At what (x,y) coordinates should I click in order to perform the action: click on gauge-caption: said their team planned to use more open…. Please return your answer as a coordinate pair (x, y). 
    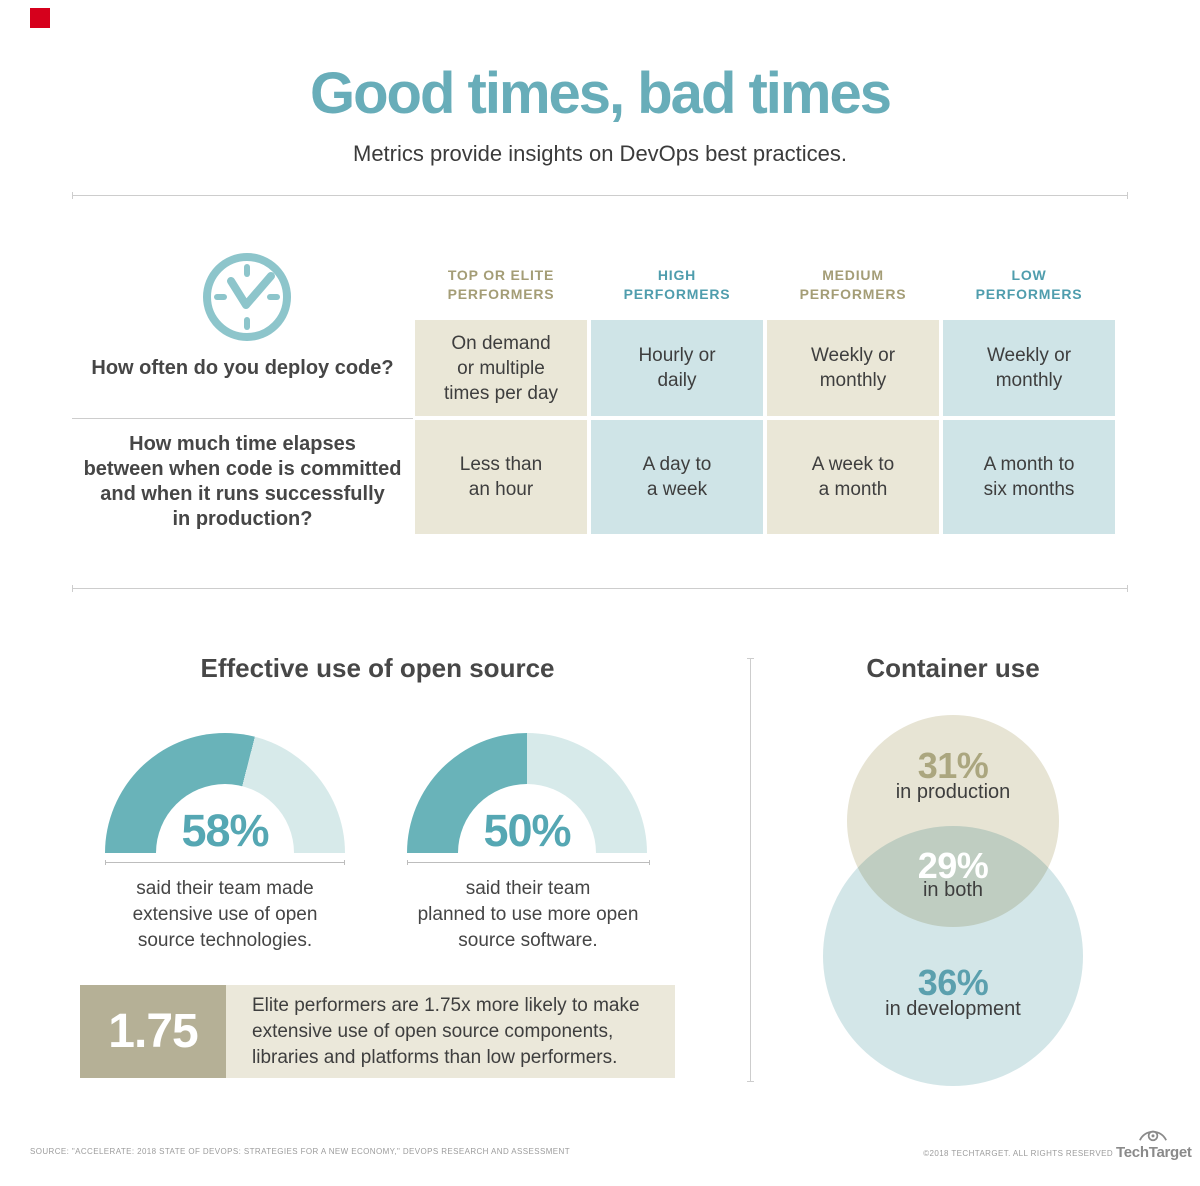
    Looking at the image, I should click on (528, 914).